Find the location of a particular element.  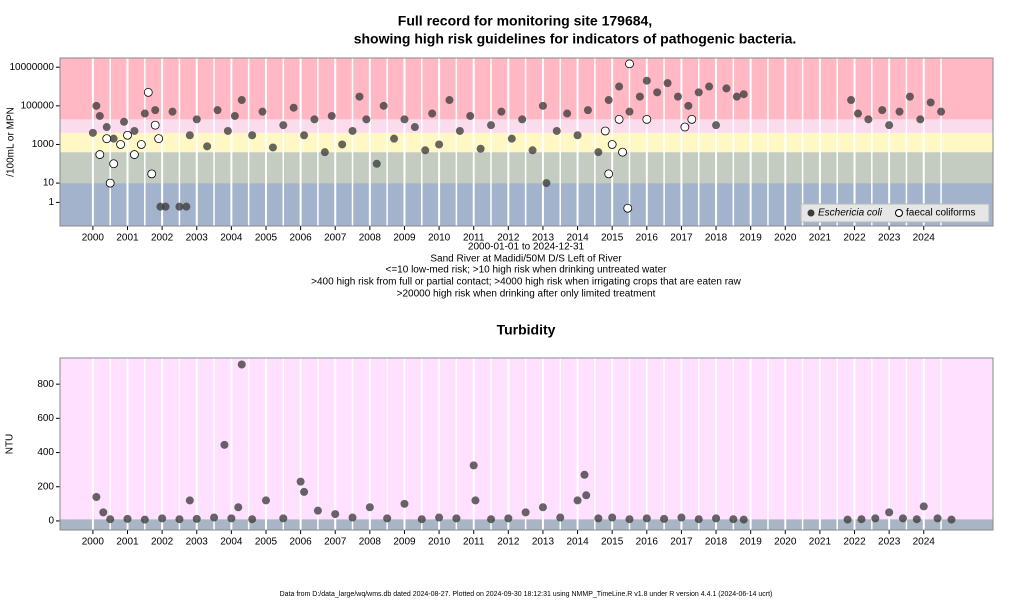

x-tick-label: 2003 is located at coordinates (197, 238).